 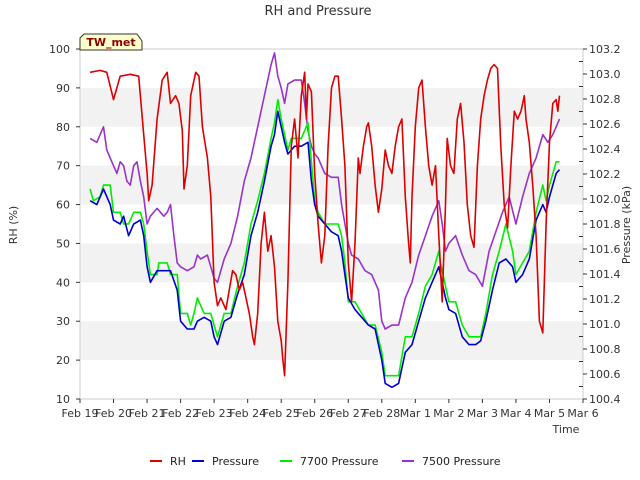 What do you see at coordinates (314, 413) in the screenshot?
I see `x-tick-label: Feb 26` at bounding box center [314, 413].